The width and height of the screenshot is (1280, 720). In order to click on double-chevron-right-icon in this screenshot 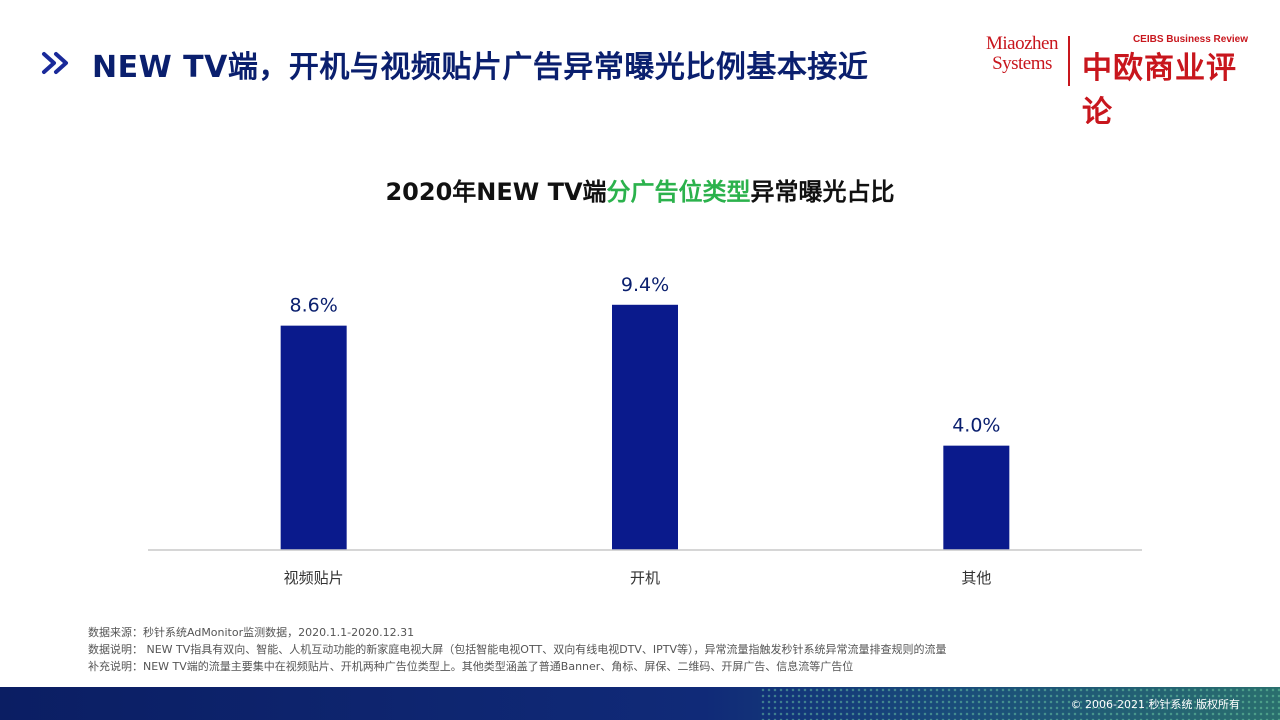, I will do `click(55, 63)`.